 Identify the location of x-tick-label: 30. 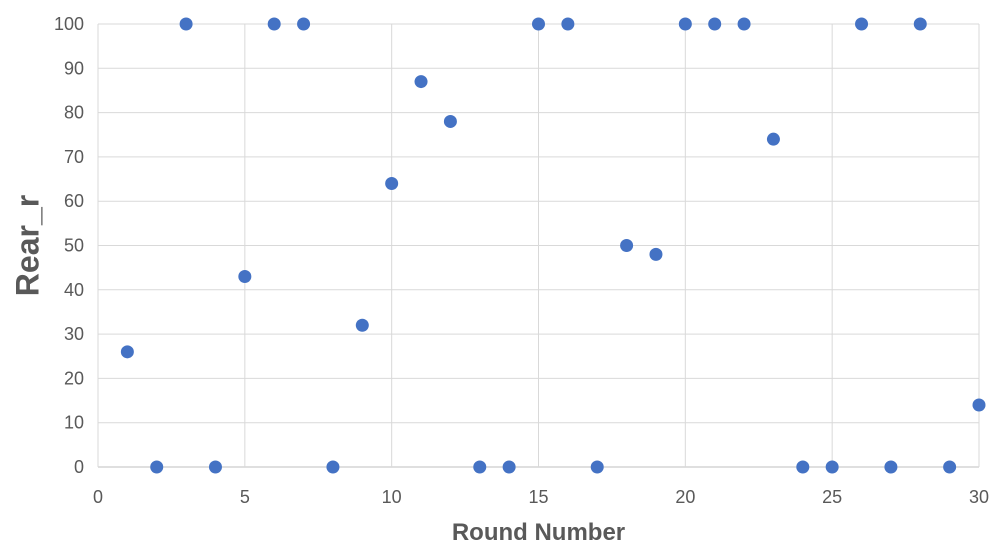
(979, 497).